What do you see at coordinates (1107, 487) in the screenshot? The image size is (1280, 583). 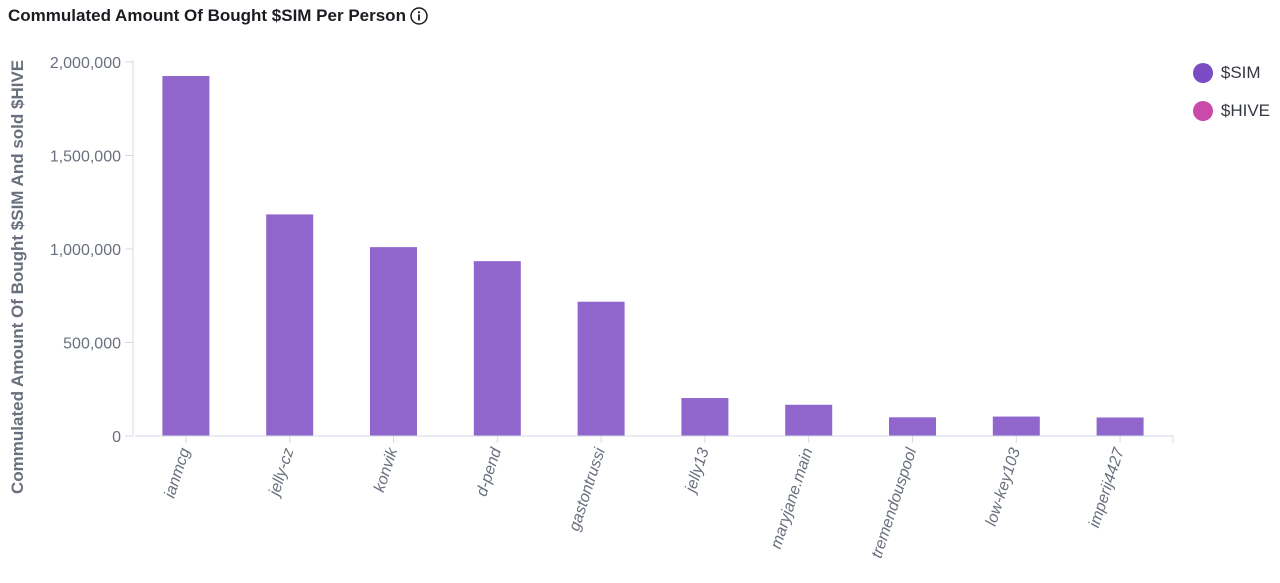 I see `x-tick-label: imperij4427` at bounding box center [1107, 487].